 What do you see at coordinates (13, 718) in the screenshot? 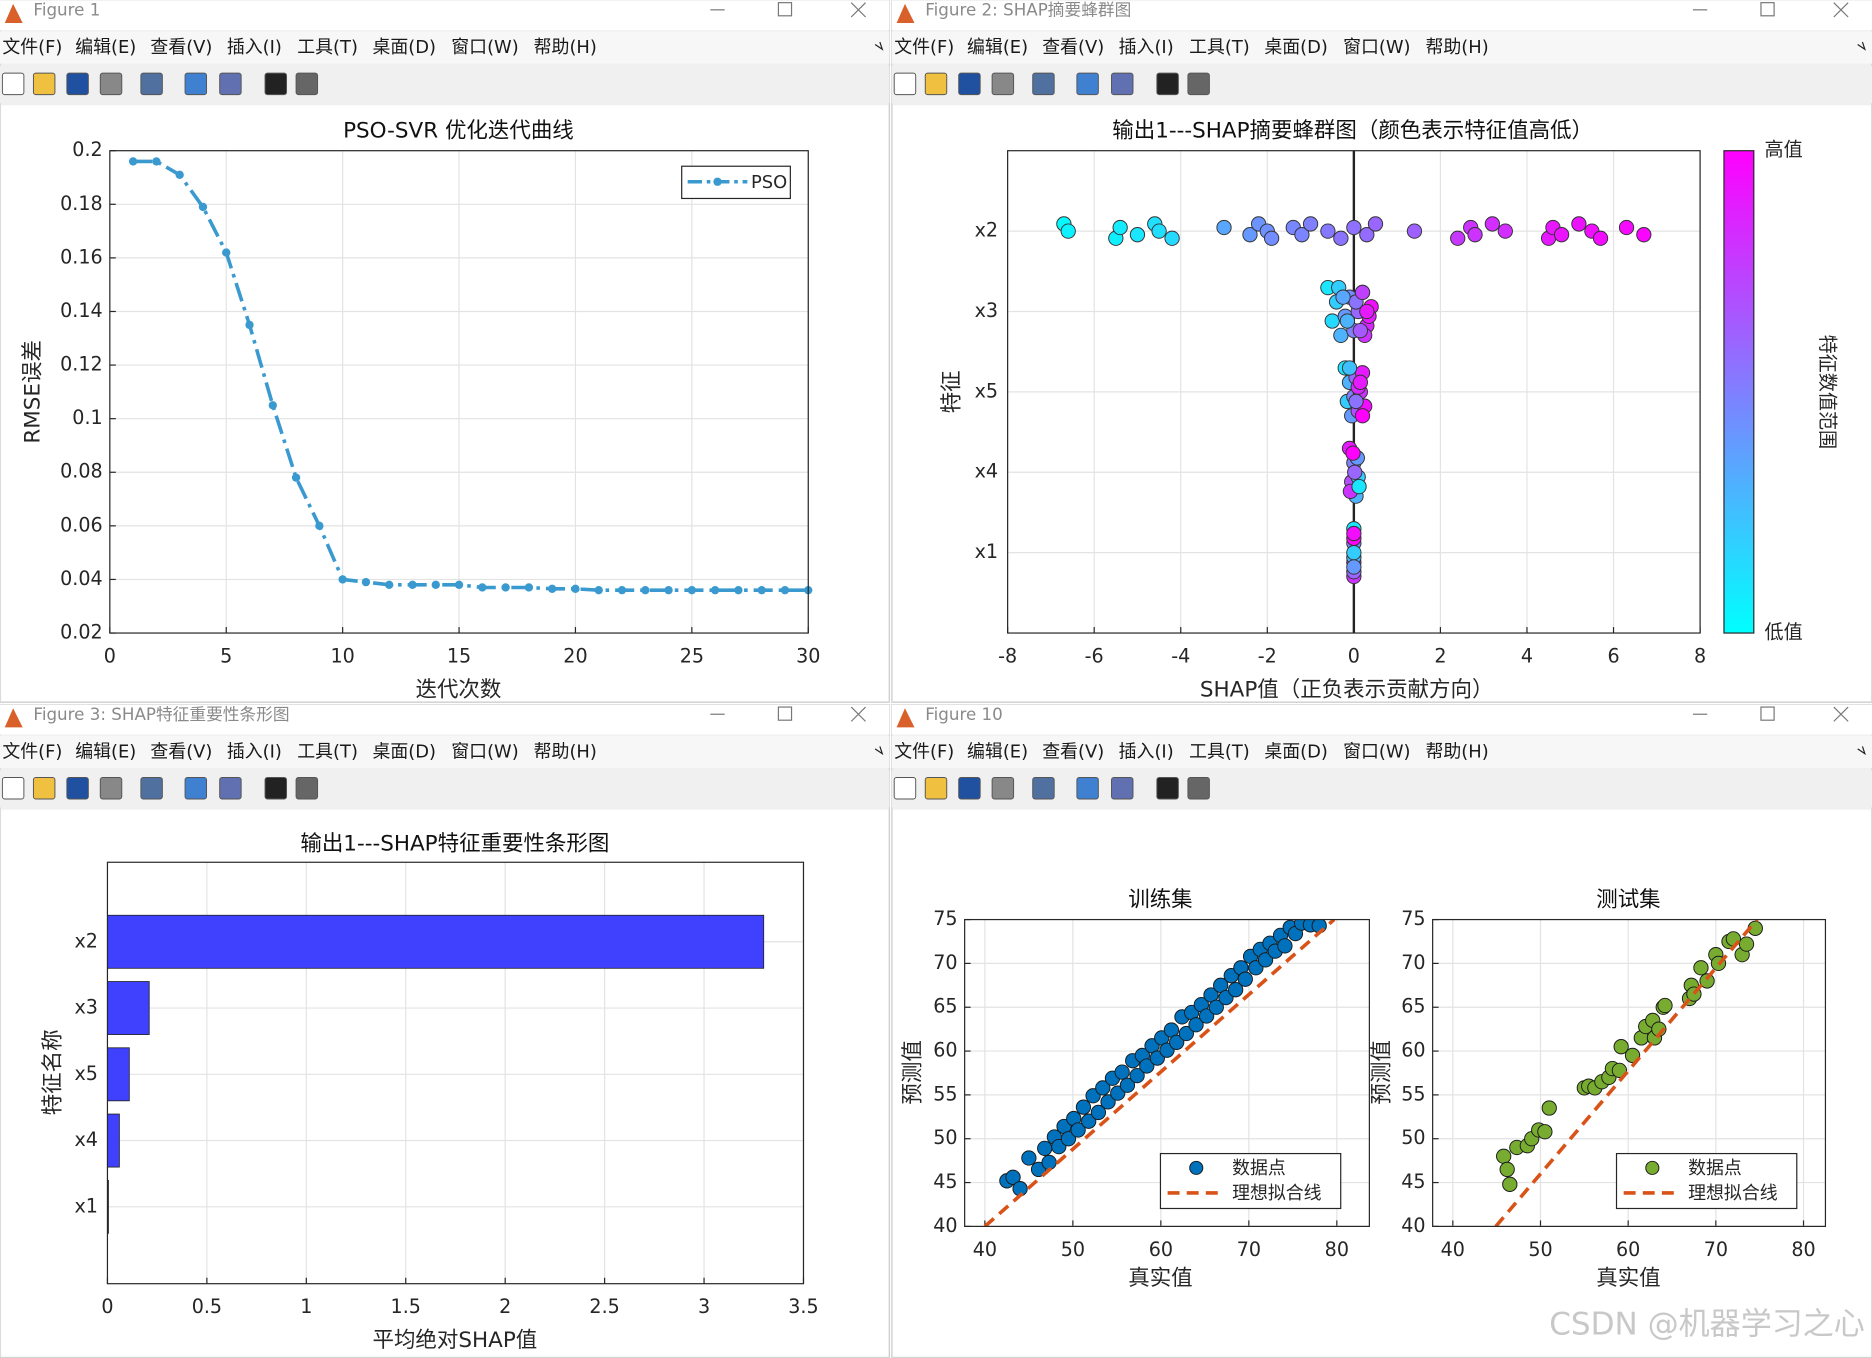
I see `app-icon` at bounding box center [13, 718].